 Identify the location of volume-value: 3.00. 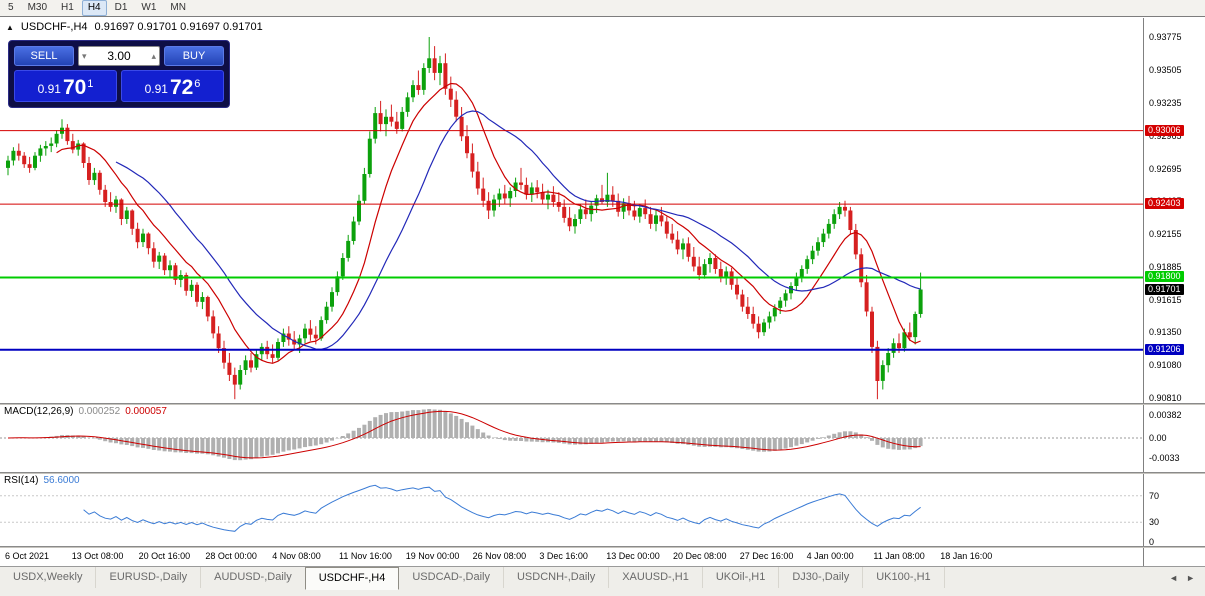
(119, 56).